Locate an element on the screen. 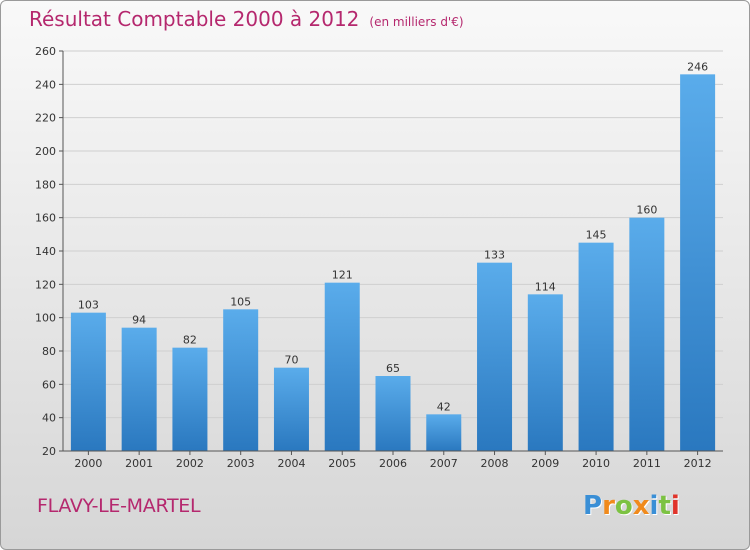 This screenshot has width=750, height=550. y-tick-label: 20 is located at coordinates (49, 451).